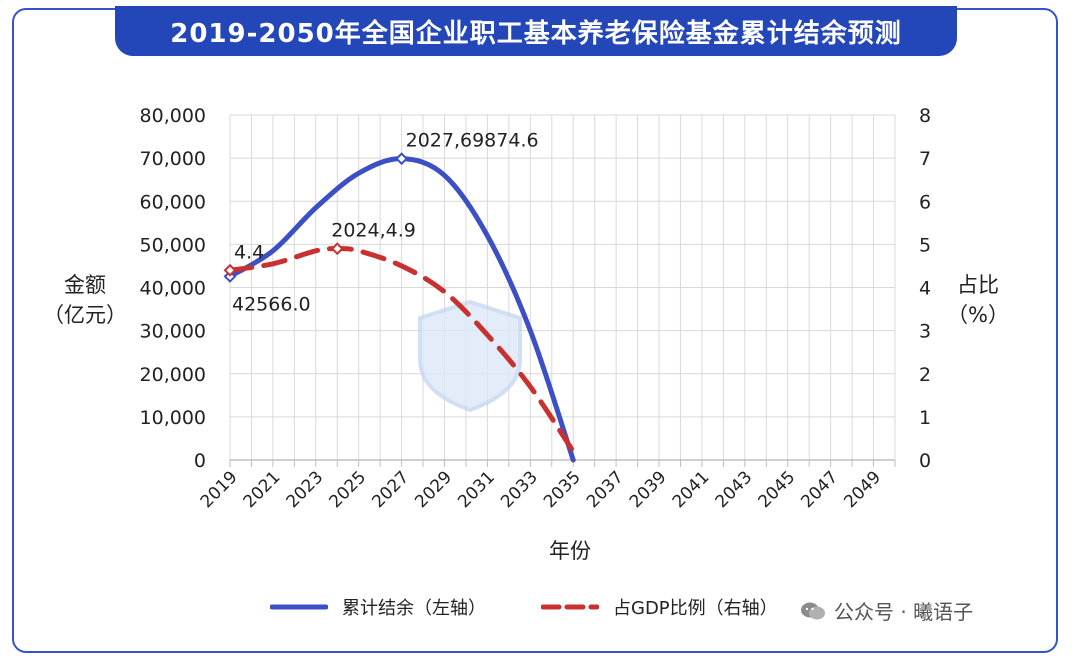 This screenshot has height=662, width=1080. I want to click on data-label: 2027,69874.6, so click(472, 141).